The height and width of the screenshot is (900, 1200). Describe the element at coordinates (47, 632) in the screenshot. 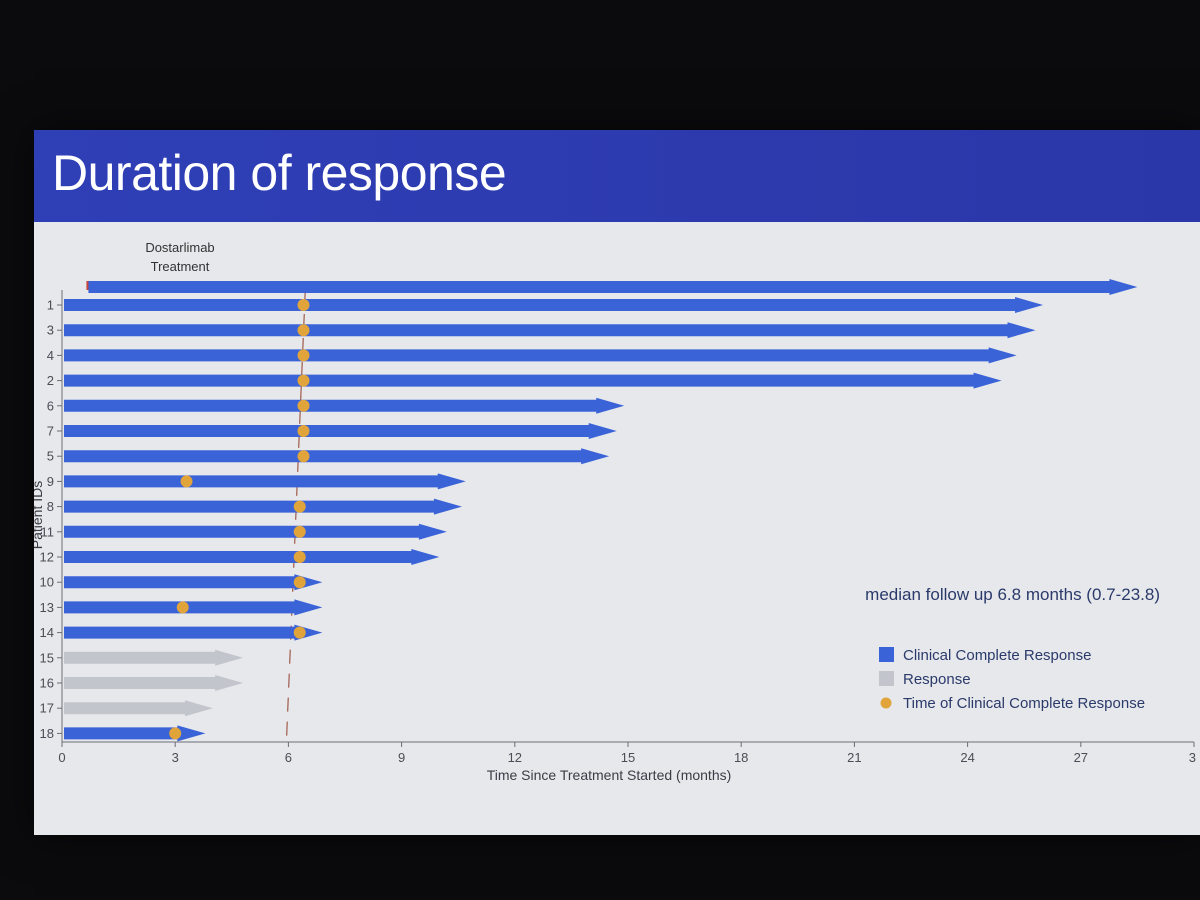

I see `patient-id-label: 14` at that location.